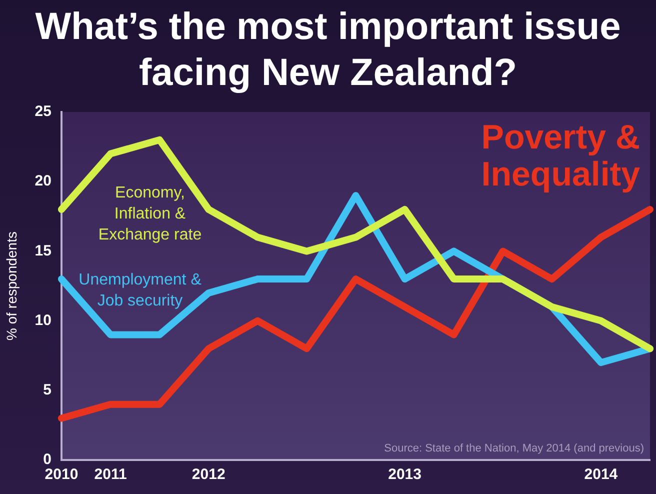 This screenshot has height=494, width=656. I want to click on series-label: Unemployment & Job security, so click(140, 290).